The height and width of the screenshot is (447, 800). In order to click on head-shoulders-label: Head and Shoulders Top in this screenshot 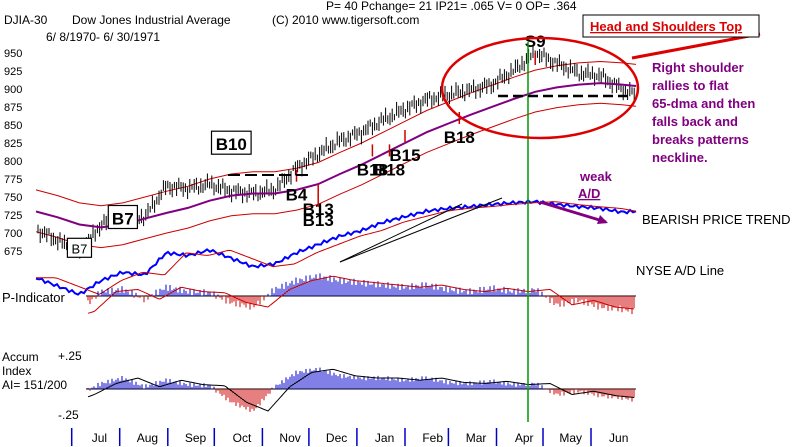, I will do `click(666, 26)`.